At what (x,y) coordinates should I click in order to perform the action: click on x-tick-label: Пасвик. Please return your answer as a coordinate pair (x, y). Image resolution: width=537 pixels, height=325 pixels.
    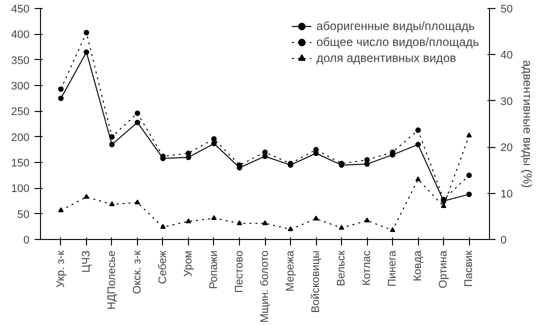
    Looking at the image, I should click on (469, 268).